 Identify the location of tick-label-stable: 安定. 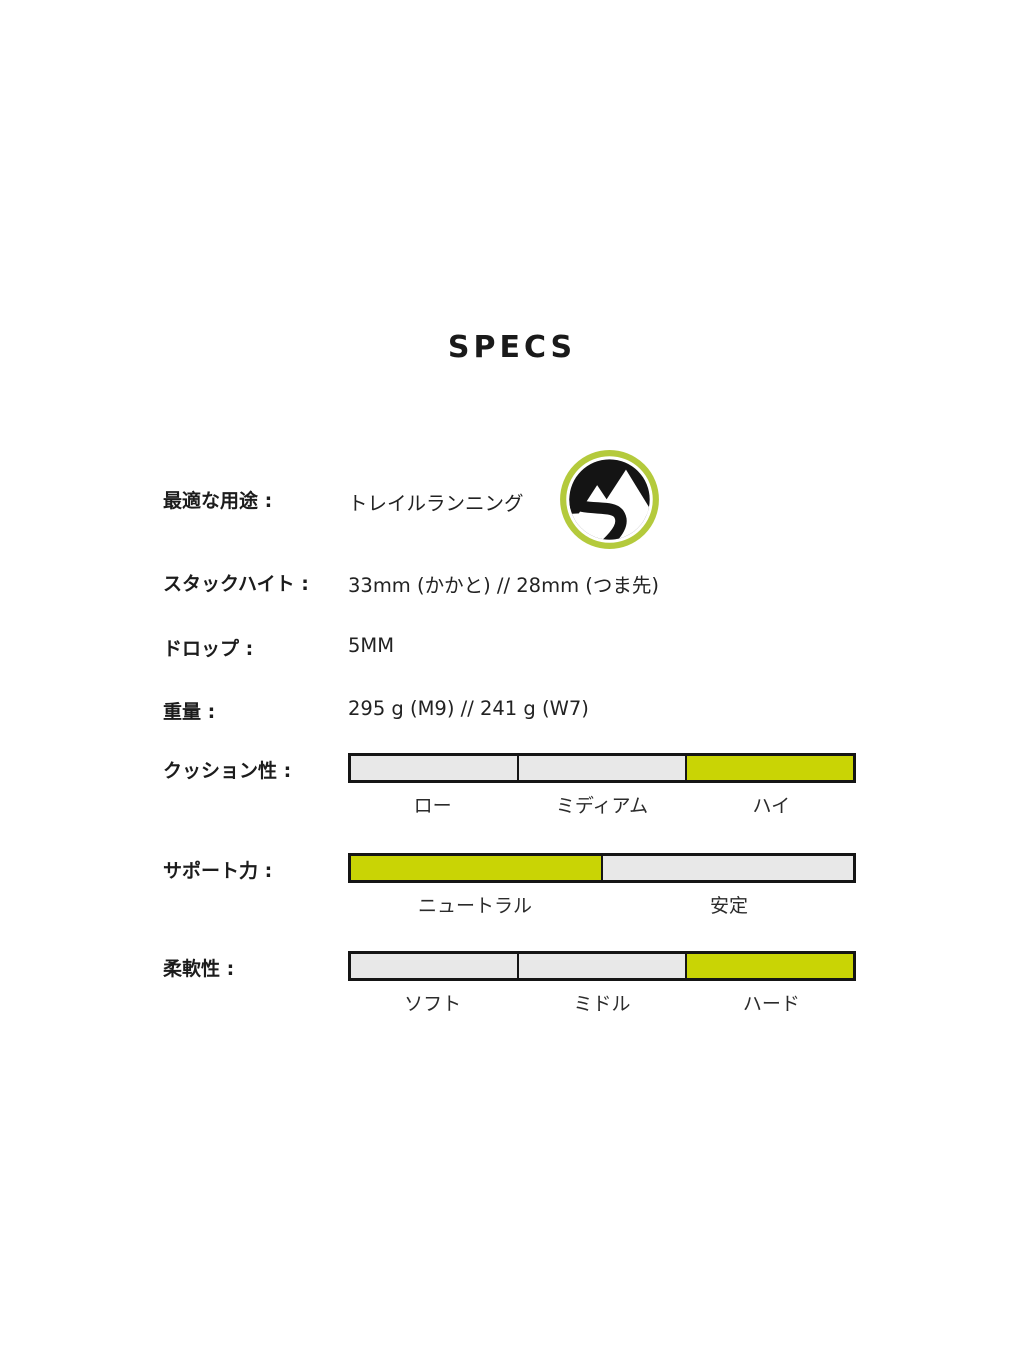
(728, 906).